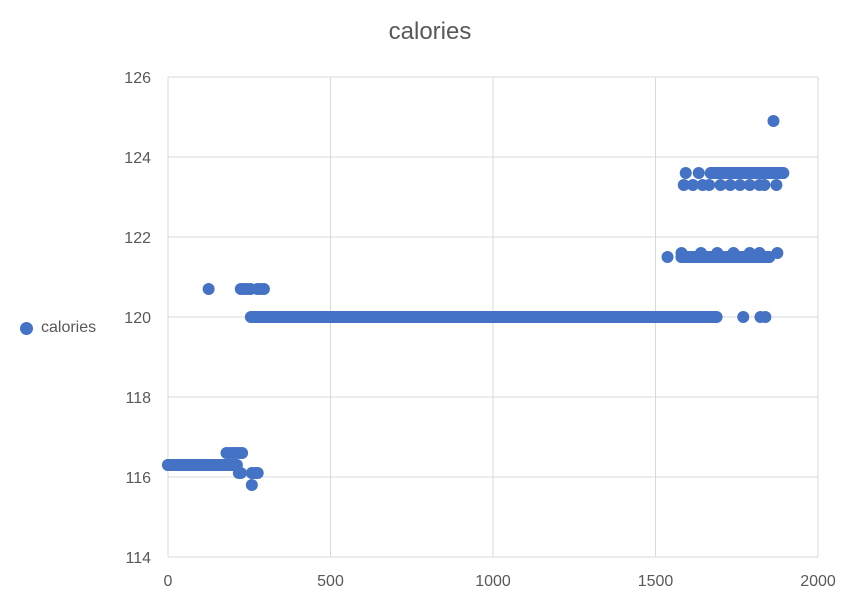 This screenshot has height=606, width=860. What do you see at coordinates (137, 78) in the screenshot?
I see `y-tick-label: 126` at bounding box center [137, 78].